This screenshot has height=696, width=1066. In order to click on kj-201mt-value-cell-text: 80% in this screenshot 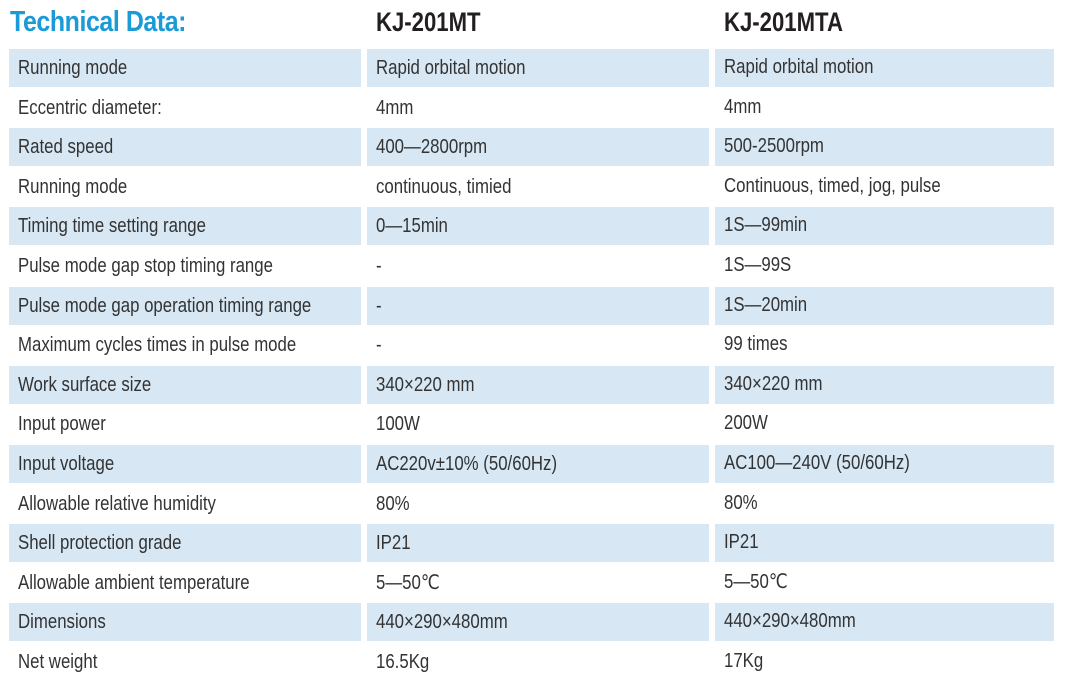, I will do `click(393, 503)`.